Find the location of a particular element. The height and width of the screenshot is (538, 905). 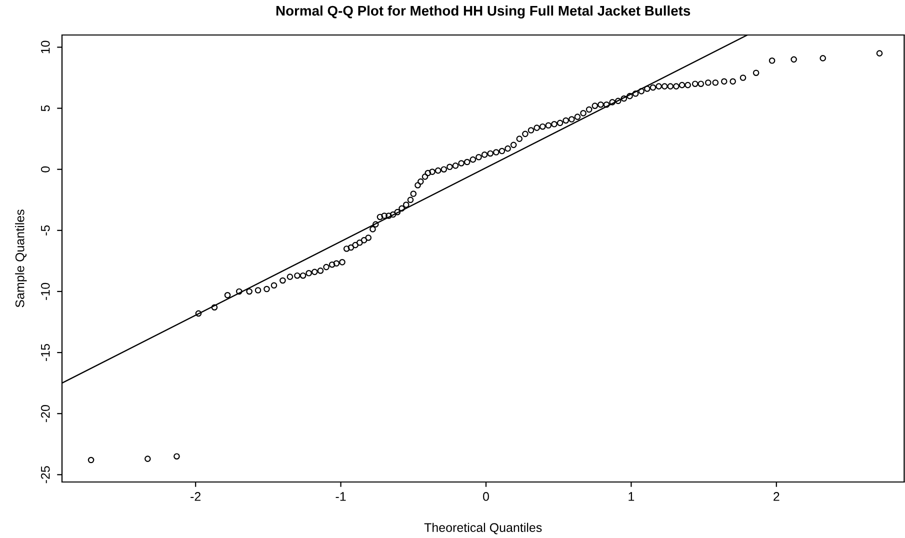

x-tick-label: 1 is located at coordinates (631, 496).